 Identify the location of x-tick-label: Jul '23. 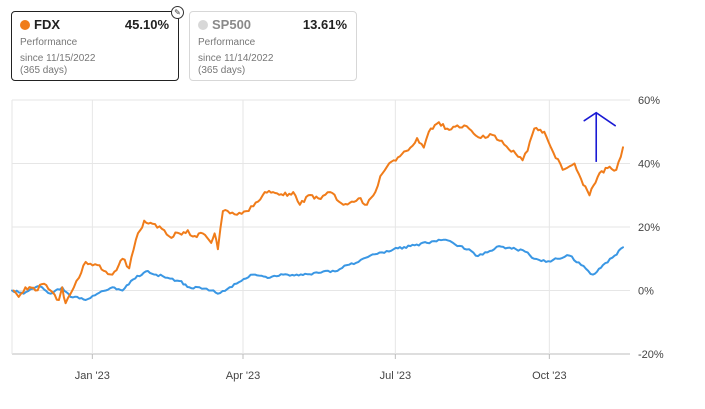
(395, 376).